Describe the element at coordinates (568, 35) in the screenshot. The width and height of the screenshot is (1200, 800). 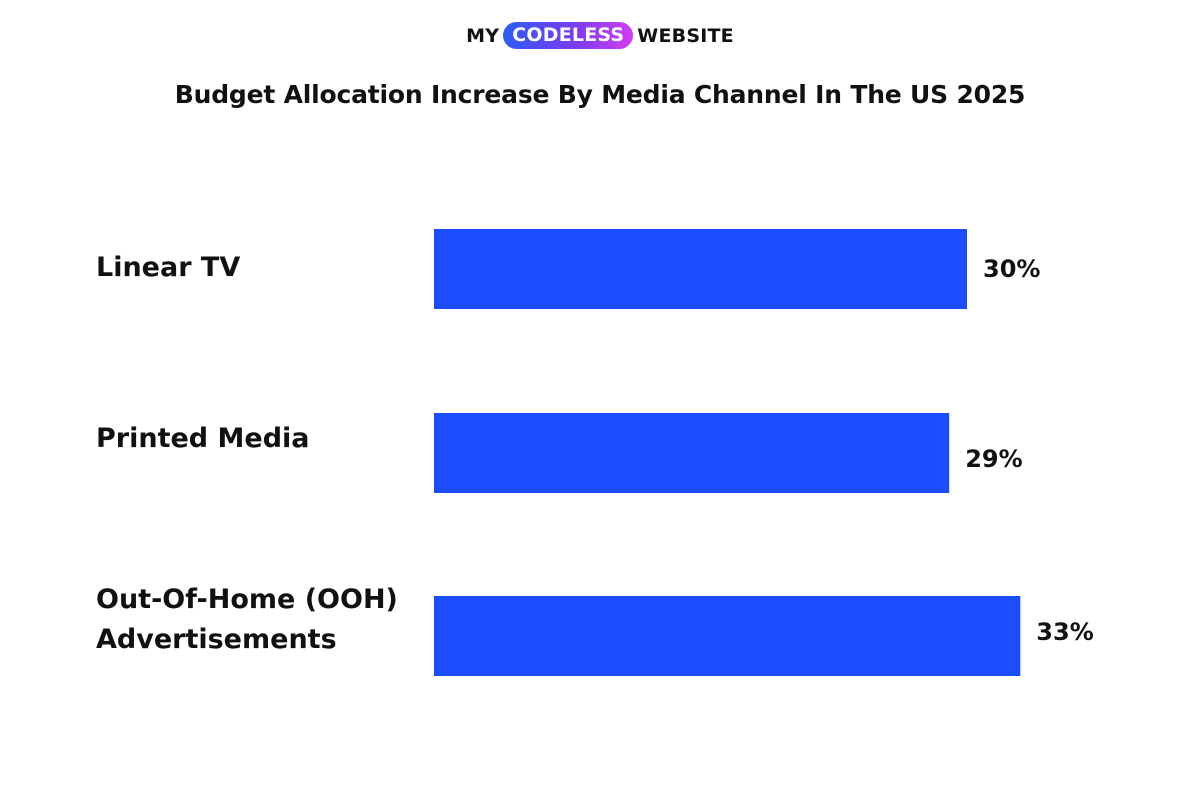
I see `logo-text-codeless: CODELESS` at that location.